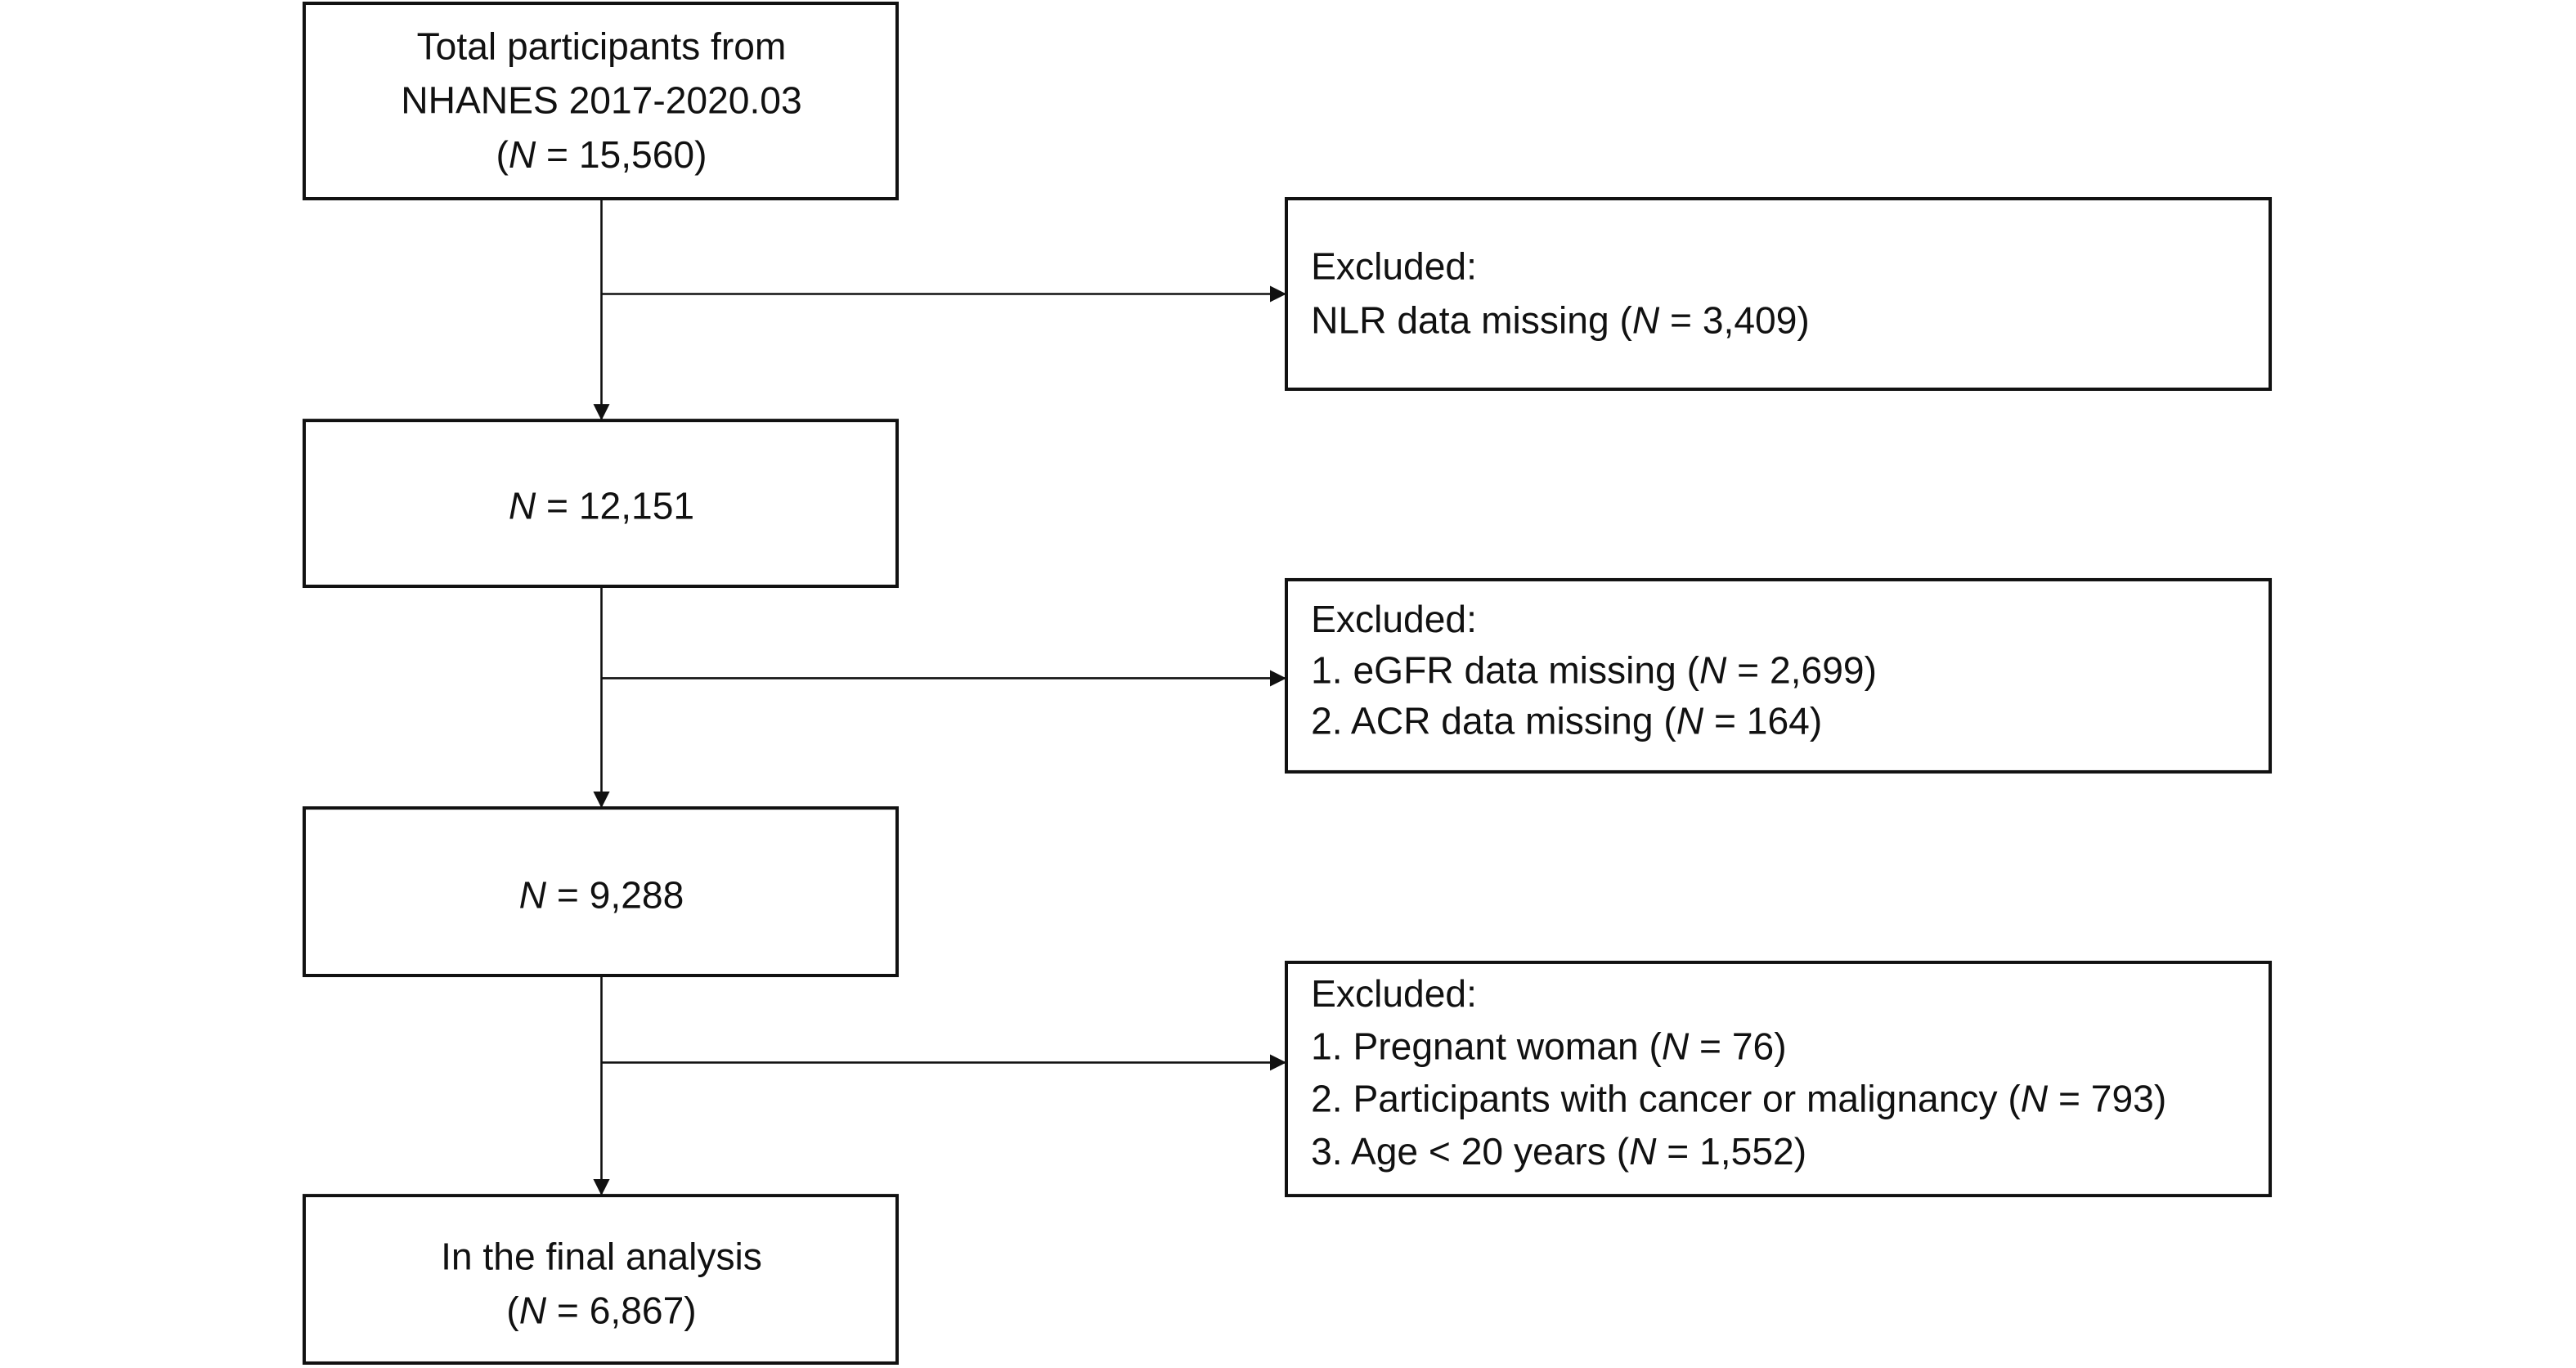  What do you see at coordinates (1549, 1046) in the screenshot?
I see `exclusion-text: 1. Pregnant woman (N = 76)` at bounding box center [1549, 1046].